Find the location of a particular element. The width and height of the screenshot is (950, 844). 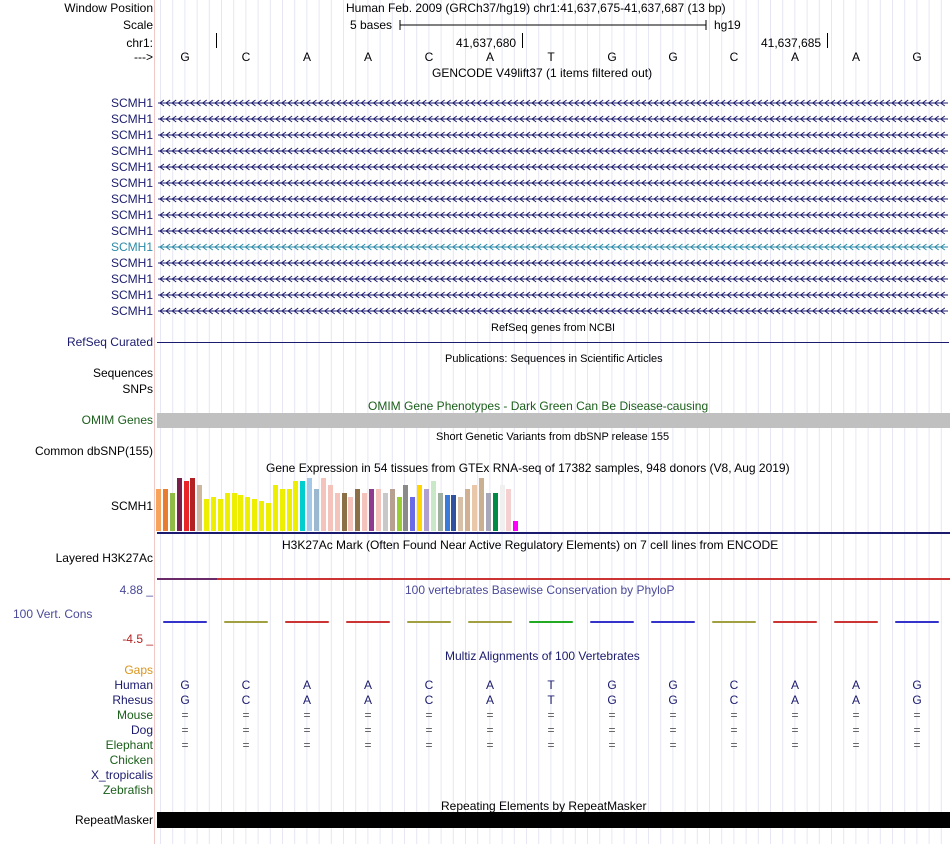

species-label: Chicken is located at coordinates (131, 760).